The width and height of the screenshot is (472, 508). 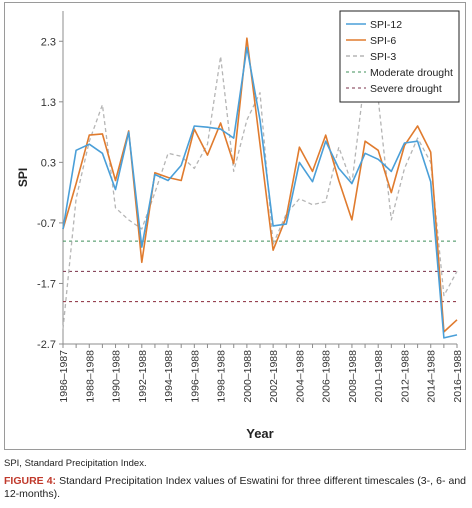 What do you see at coordinates (300, 376) in the screenshot?
I see `x-tick-label: 2004–1988` at bounding box center [300, 376].